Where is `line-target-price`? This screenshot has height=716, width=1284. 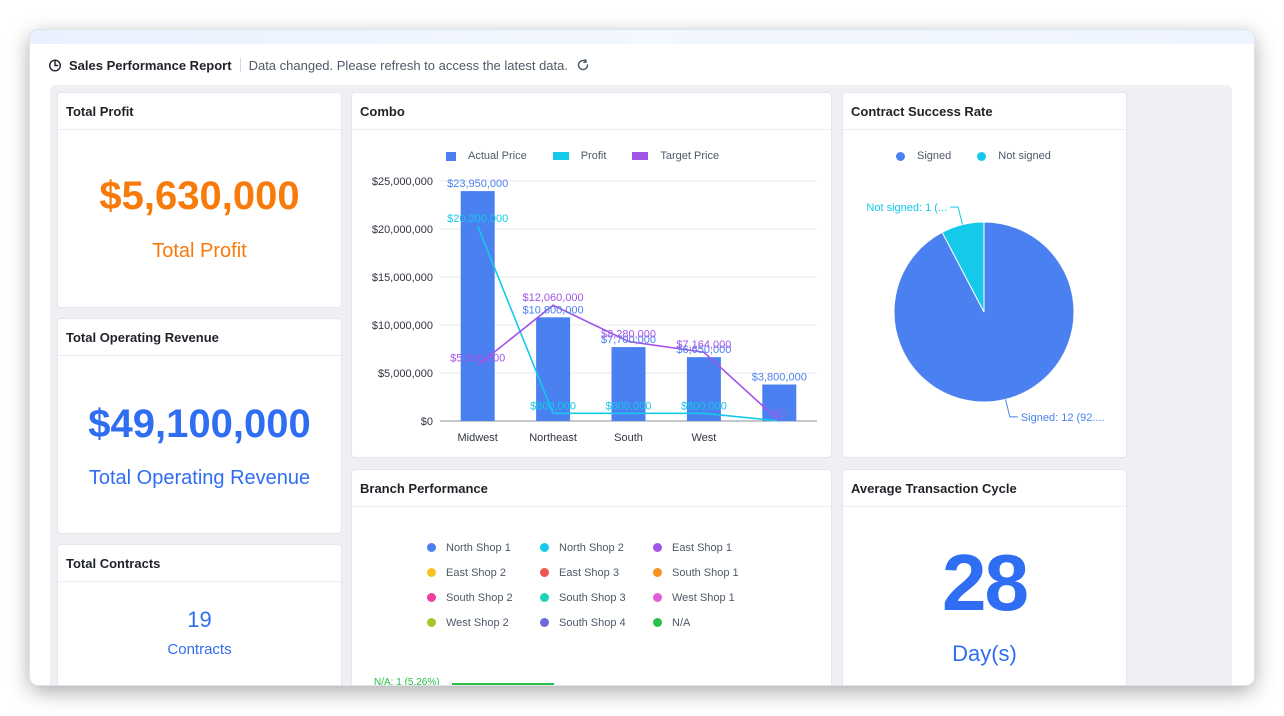
line-target-price is located at coordinates (628, 363).